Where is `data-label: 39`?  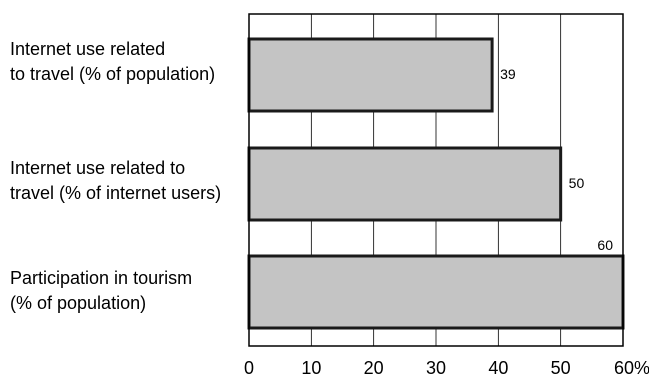
data-label: 39 is located at coordinates (508, 74).